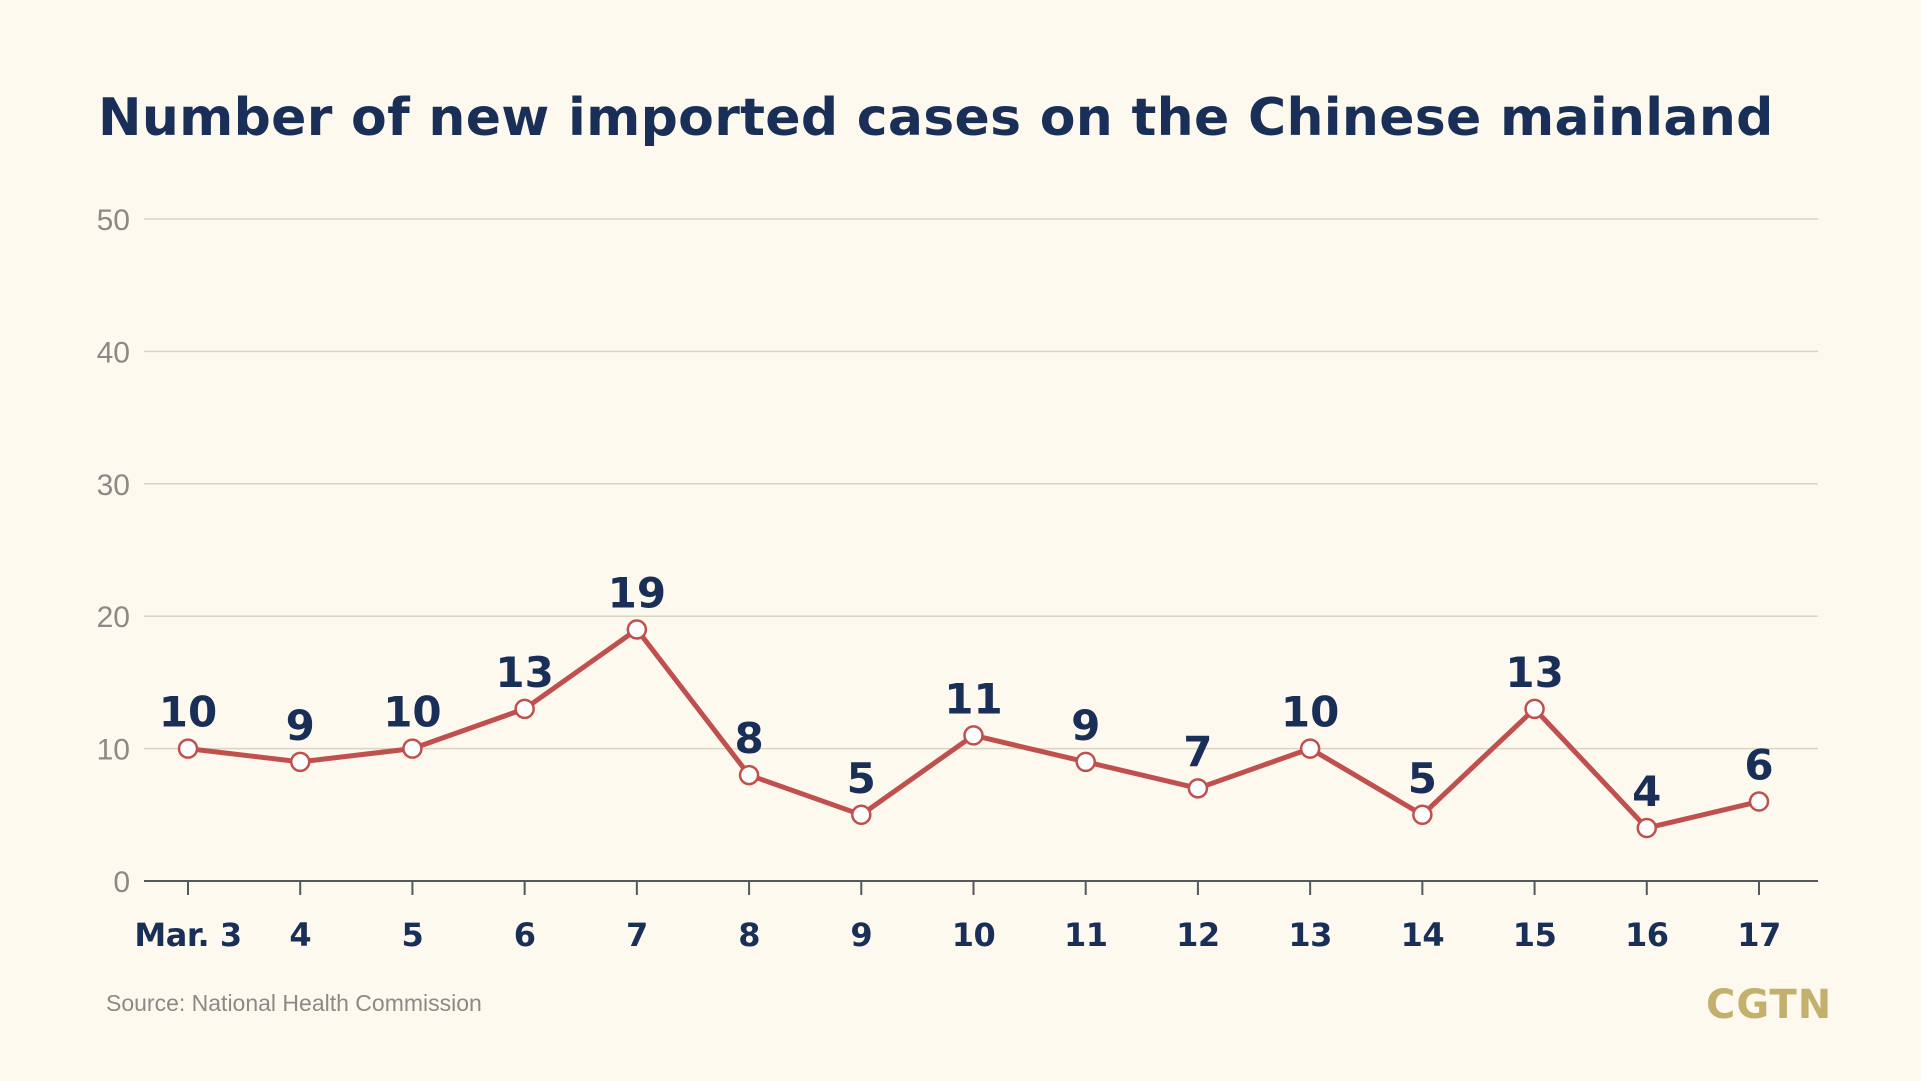 The height and width of the screenshot is (1081, 1921). Describe the element at coordinates (294, 1003) in the screenshot. I see `source-note: Source: National Health Commission` at that location.